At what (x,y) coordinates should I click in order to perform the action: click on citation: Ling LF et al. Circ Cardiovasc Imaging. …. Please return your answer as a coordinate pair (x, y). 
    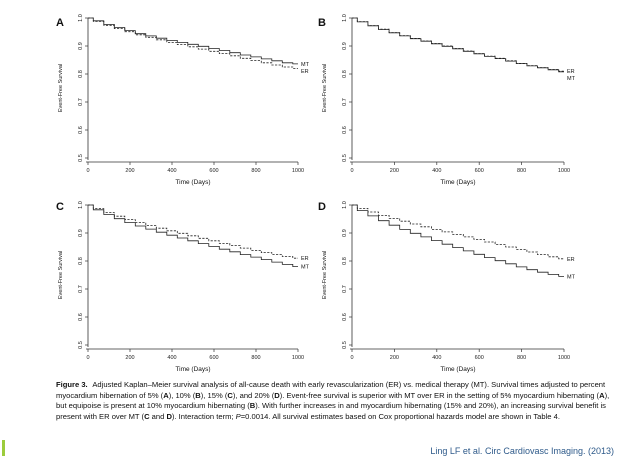
    Looking at the image, I should click on (522, 451).